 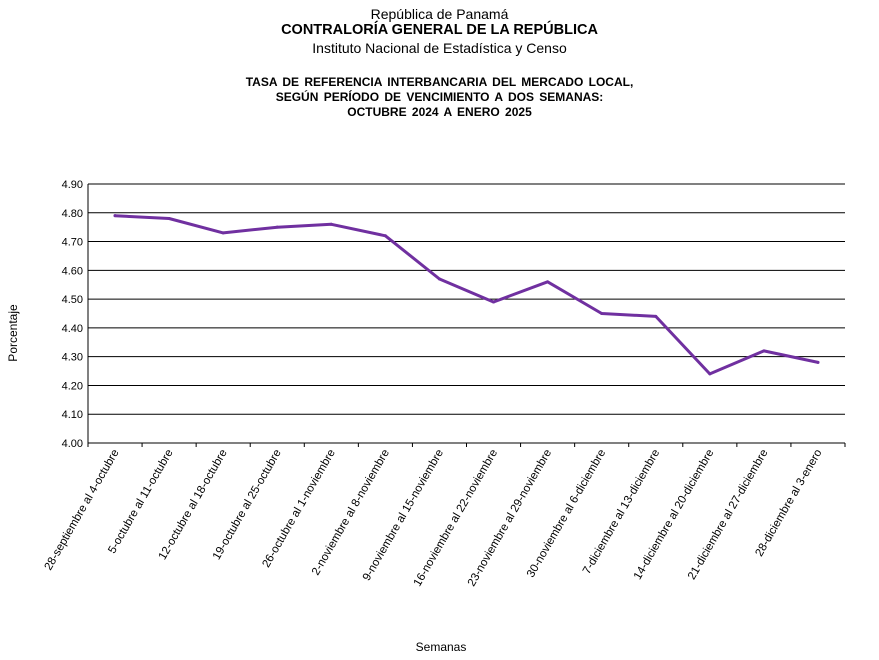 I want to click on y-tick-label-5: 4.50, so click(x=72, y=300).